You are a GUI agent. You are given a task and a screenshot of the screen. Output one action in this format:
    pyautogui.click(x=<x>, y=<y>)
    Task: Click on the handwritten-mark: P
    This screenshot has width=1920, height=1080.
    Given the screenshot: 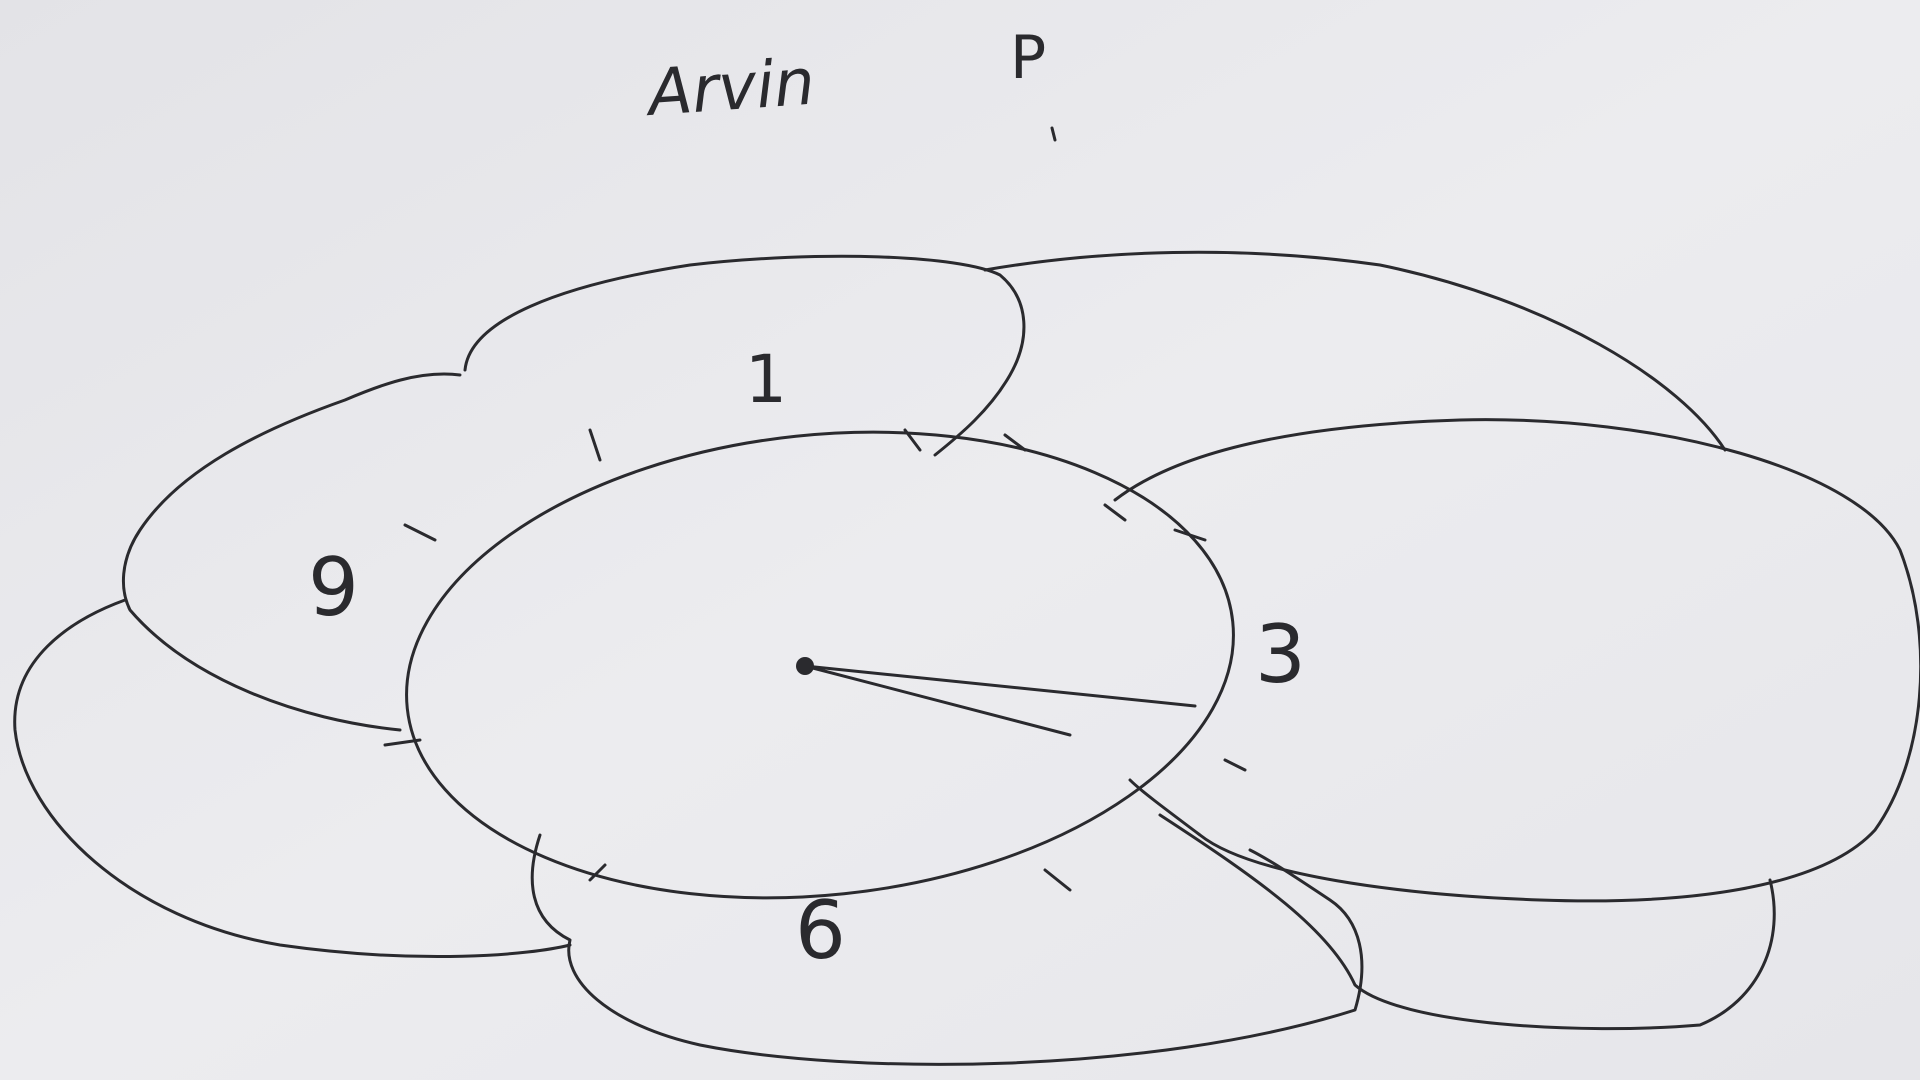 What is the action you would take?
    pyautogui.click(x=1028, y=58)
    